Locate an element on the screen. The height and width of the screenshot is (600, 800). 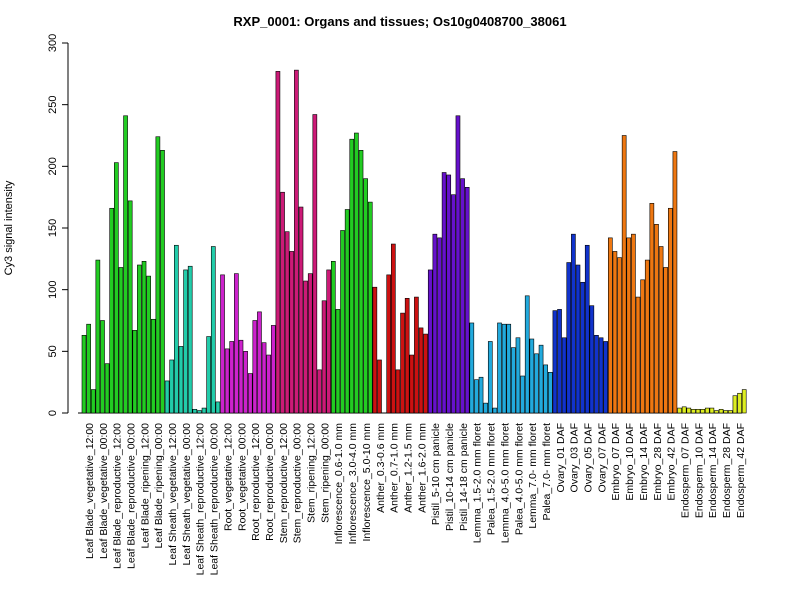
x-category-label: Inflorescence_0.6-1.0 mm is located at coordinates (339, 484).